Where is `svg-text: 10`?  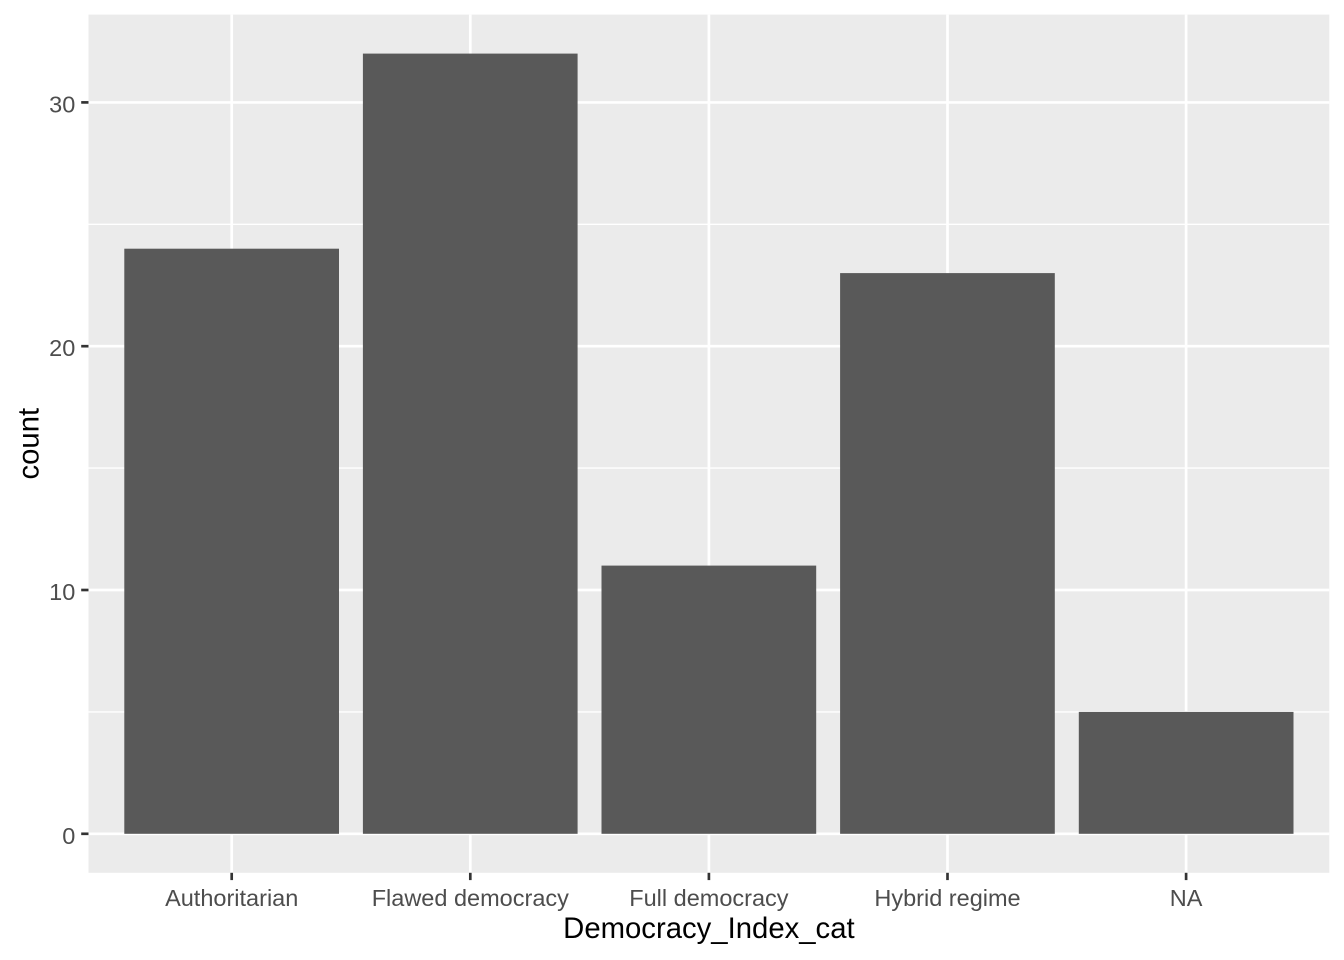 svg-text: 10 is located at coordinates (62, 592).